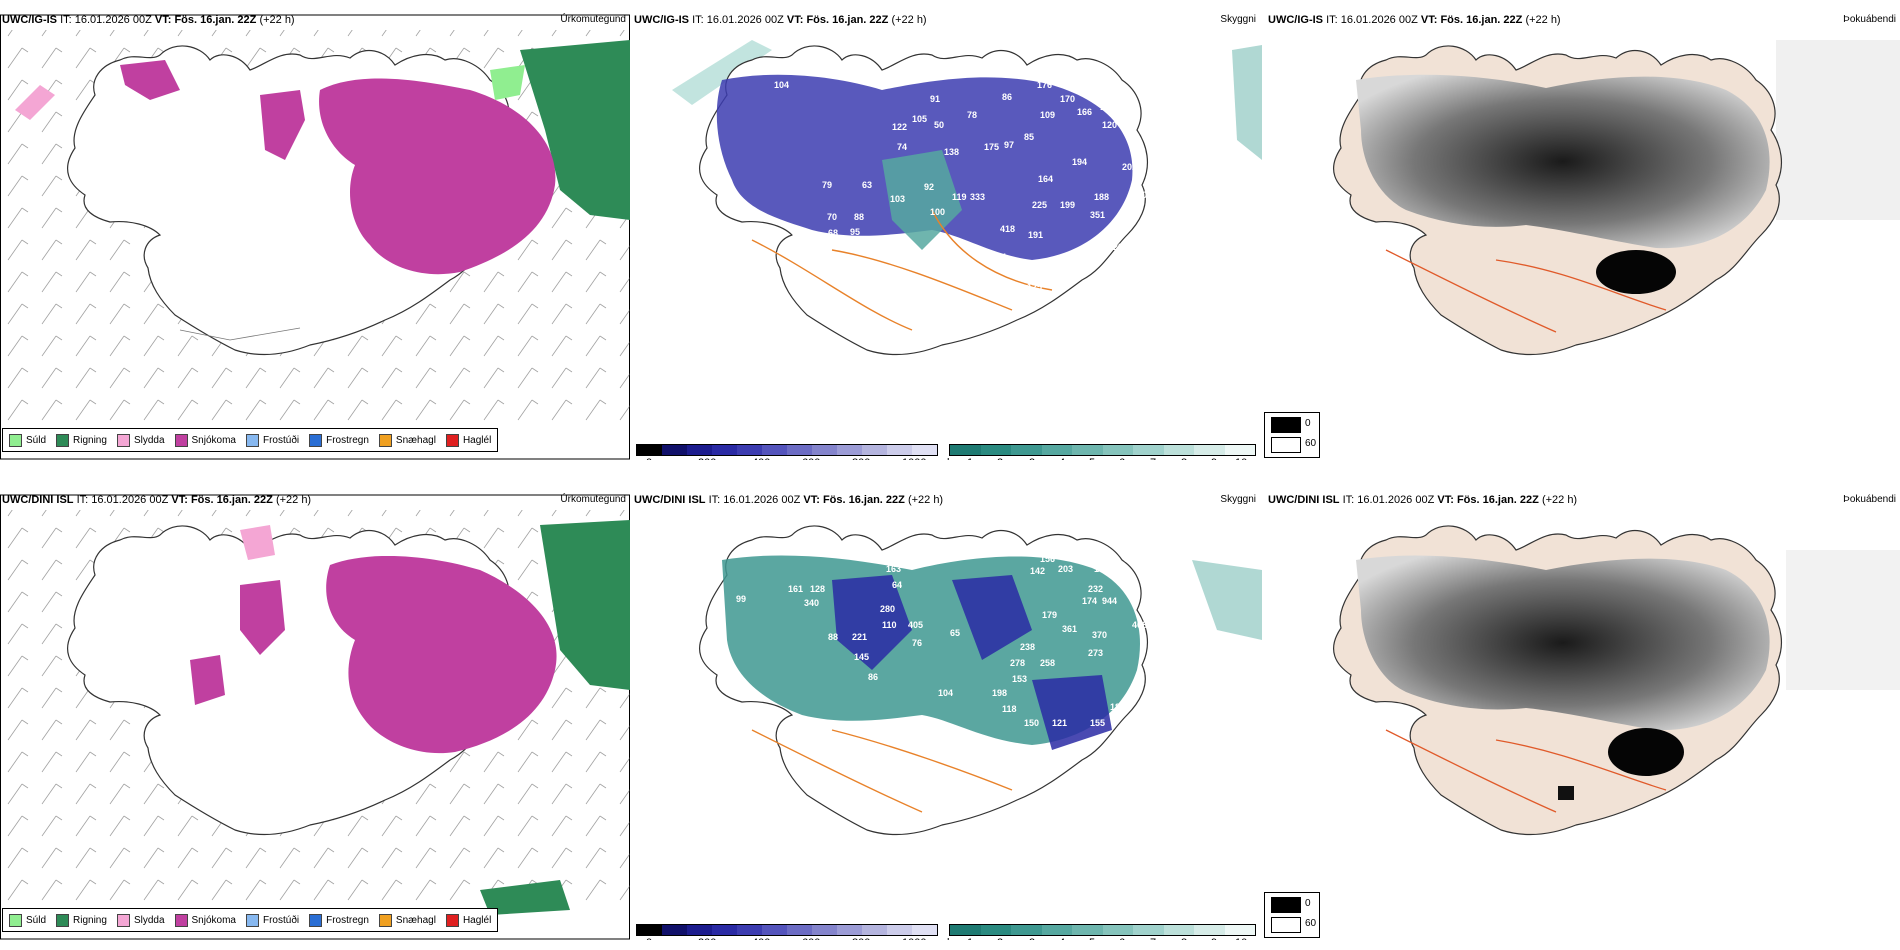 The width and height of the screenshot is (1900, 950). Describe the element at coordinates (205, 920) in the screenshot. I see `legend-item: Snjókoma` at that location.